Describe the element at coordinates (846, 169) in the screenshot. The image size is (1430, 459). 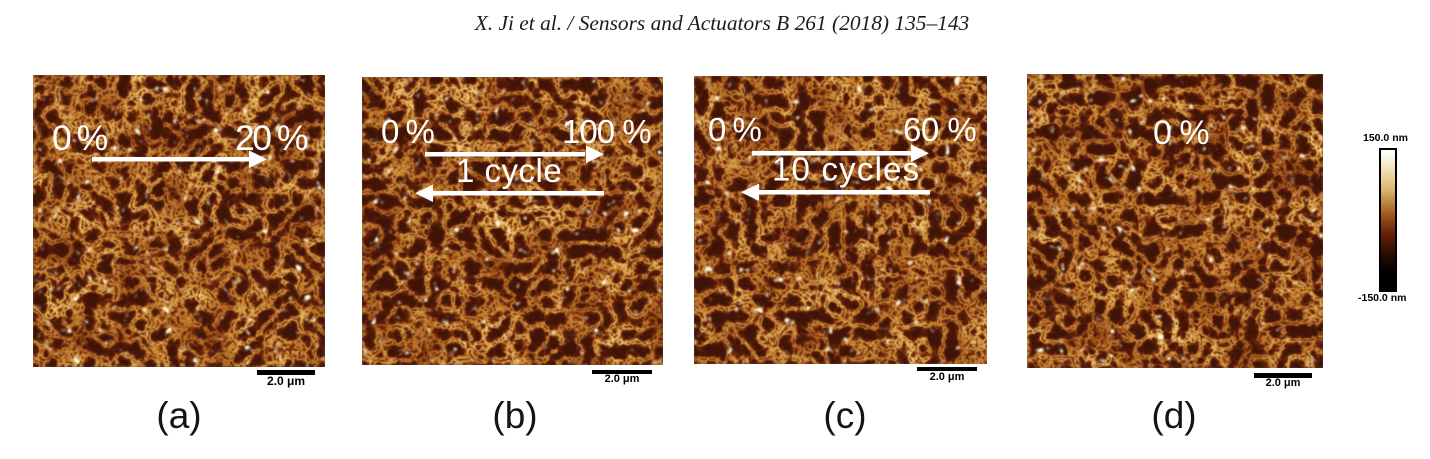
I see `svg-text: 10 cycles` at that location.